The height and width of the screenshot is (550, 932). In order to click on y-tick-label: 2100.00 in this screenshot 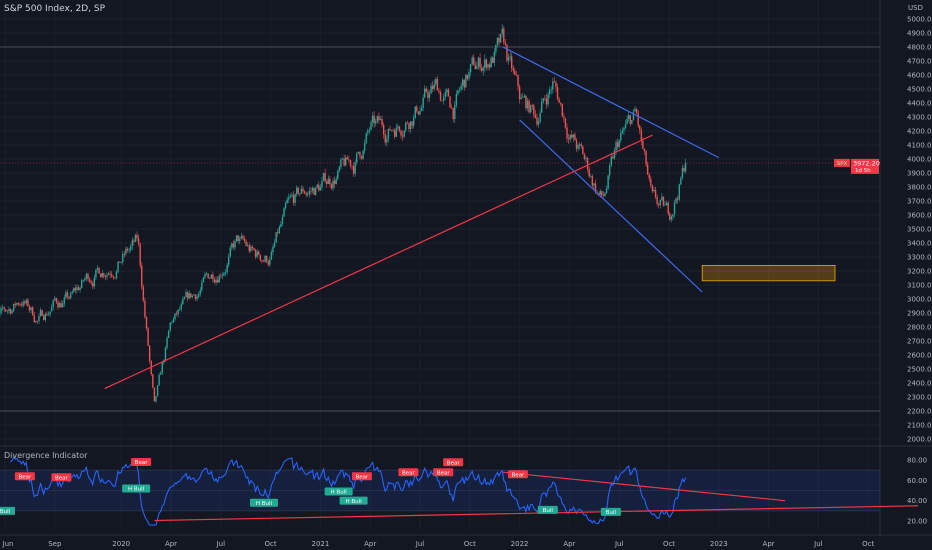, I will do `click(919, 426)`.